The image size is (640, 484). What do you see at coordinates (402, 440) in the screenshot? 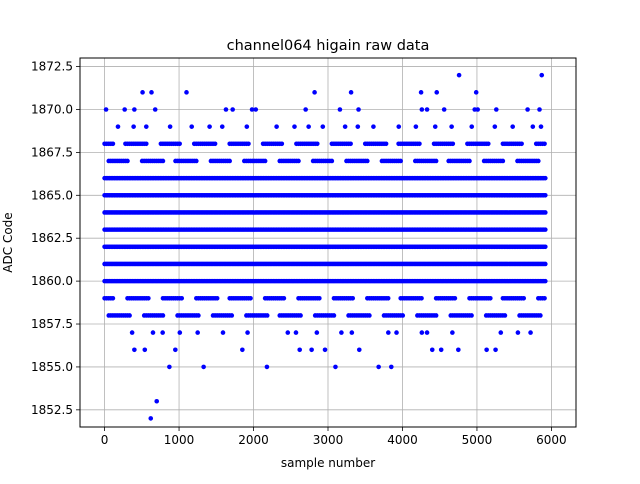
I see `x-tick-label: 4000` at bounding box center [402, 440].